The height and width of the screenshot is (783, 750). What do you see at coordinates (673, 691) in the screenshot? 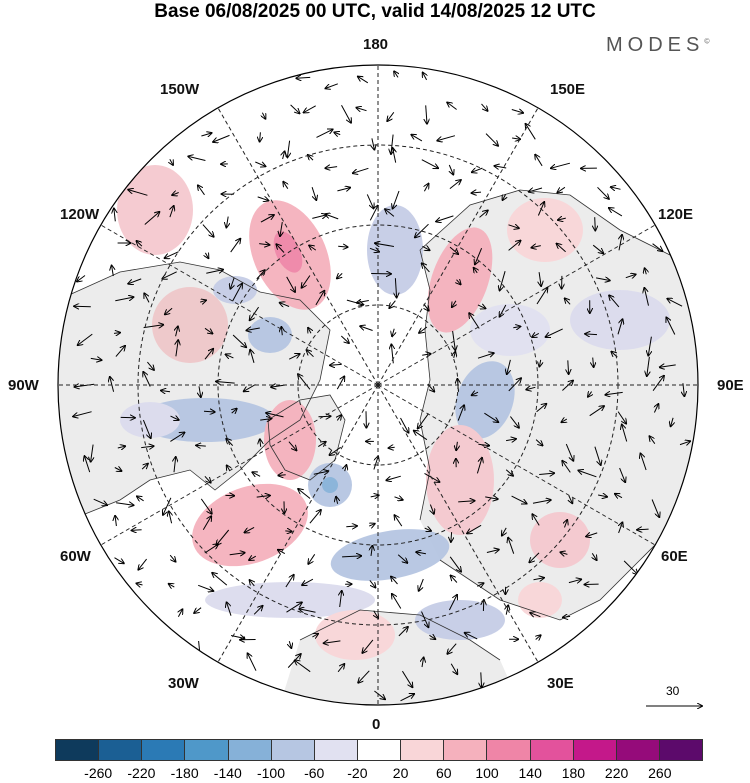
I see `reference-vector-label: 30` at bounding box center [673, 691].